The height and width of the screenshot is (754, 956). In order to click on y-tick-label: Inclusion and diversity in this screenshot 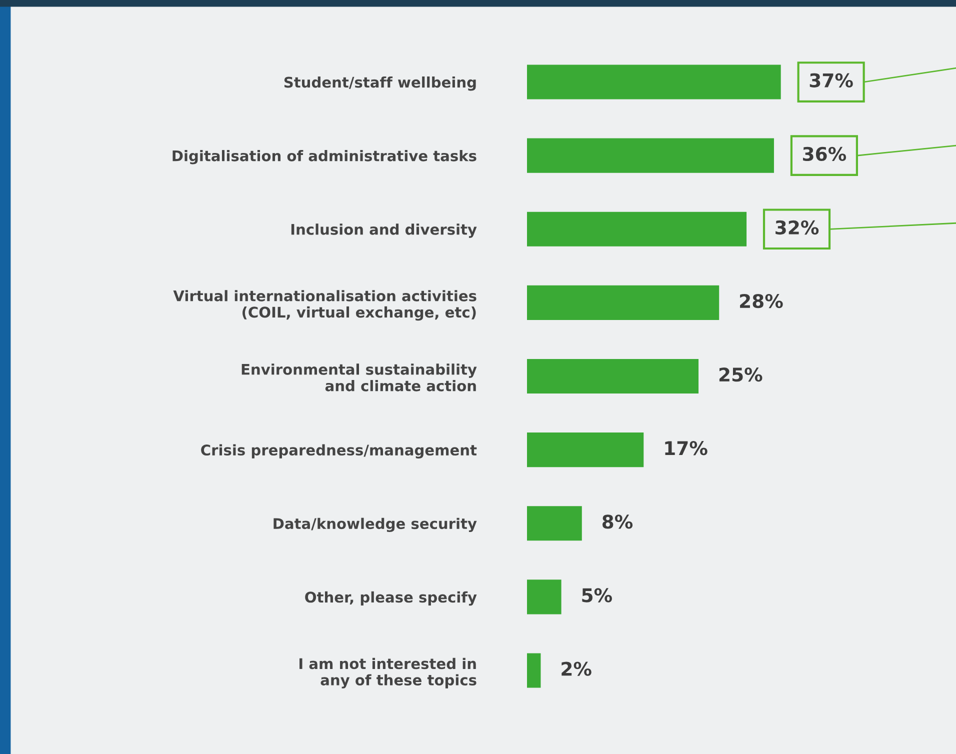, I will do `click(384, 231)`.